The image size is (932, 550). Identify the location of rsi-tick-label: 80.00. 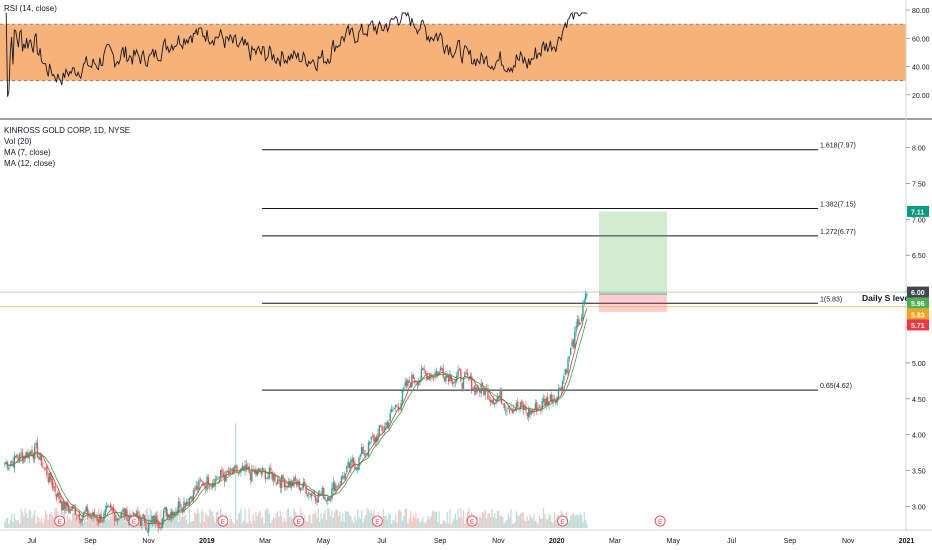
(921, 11).